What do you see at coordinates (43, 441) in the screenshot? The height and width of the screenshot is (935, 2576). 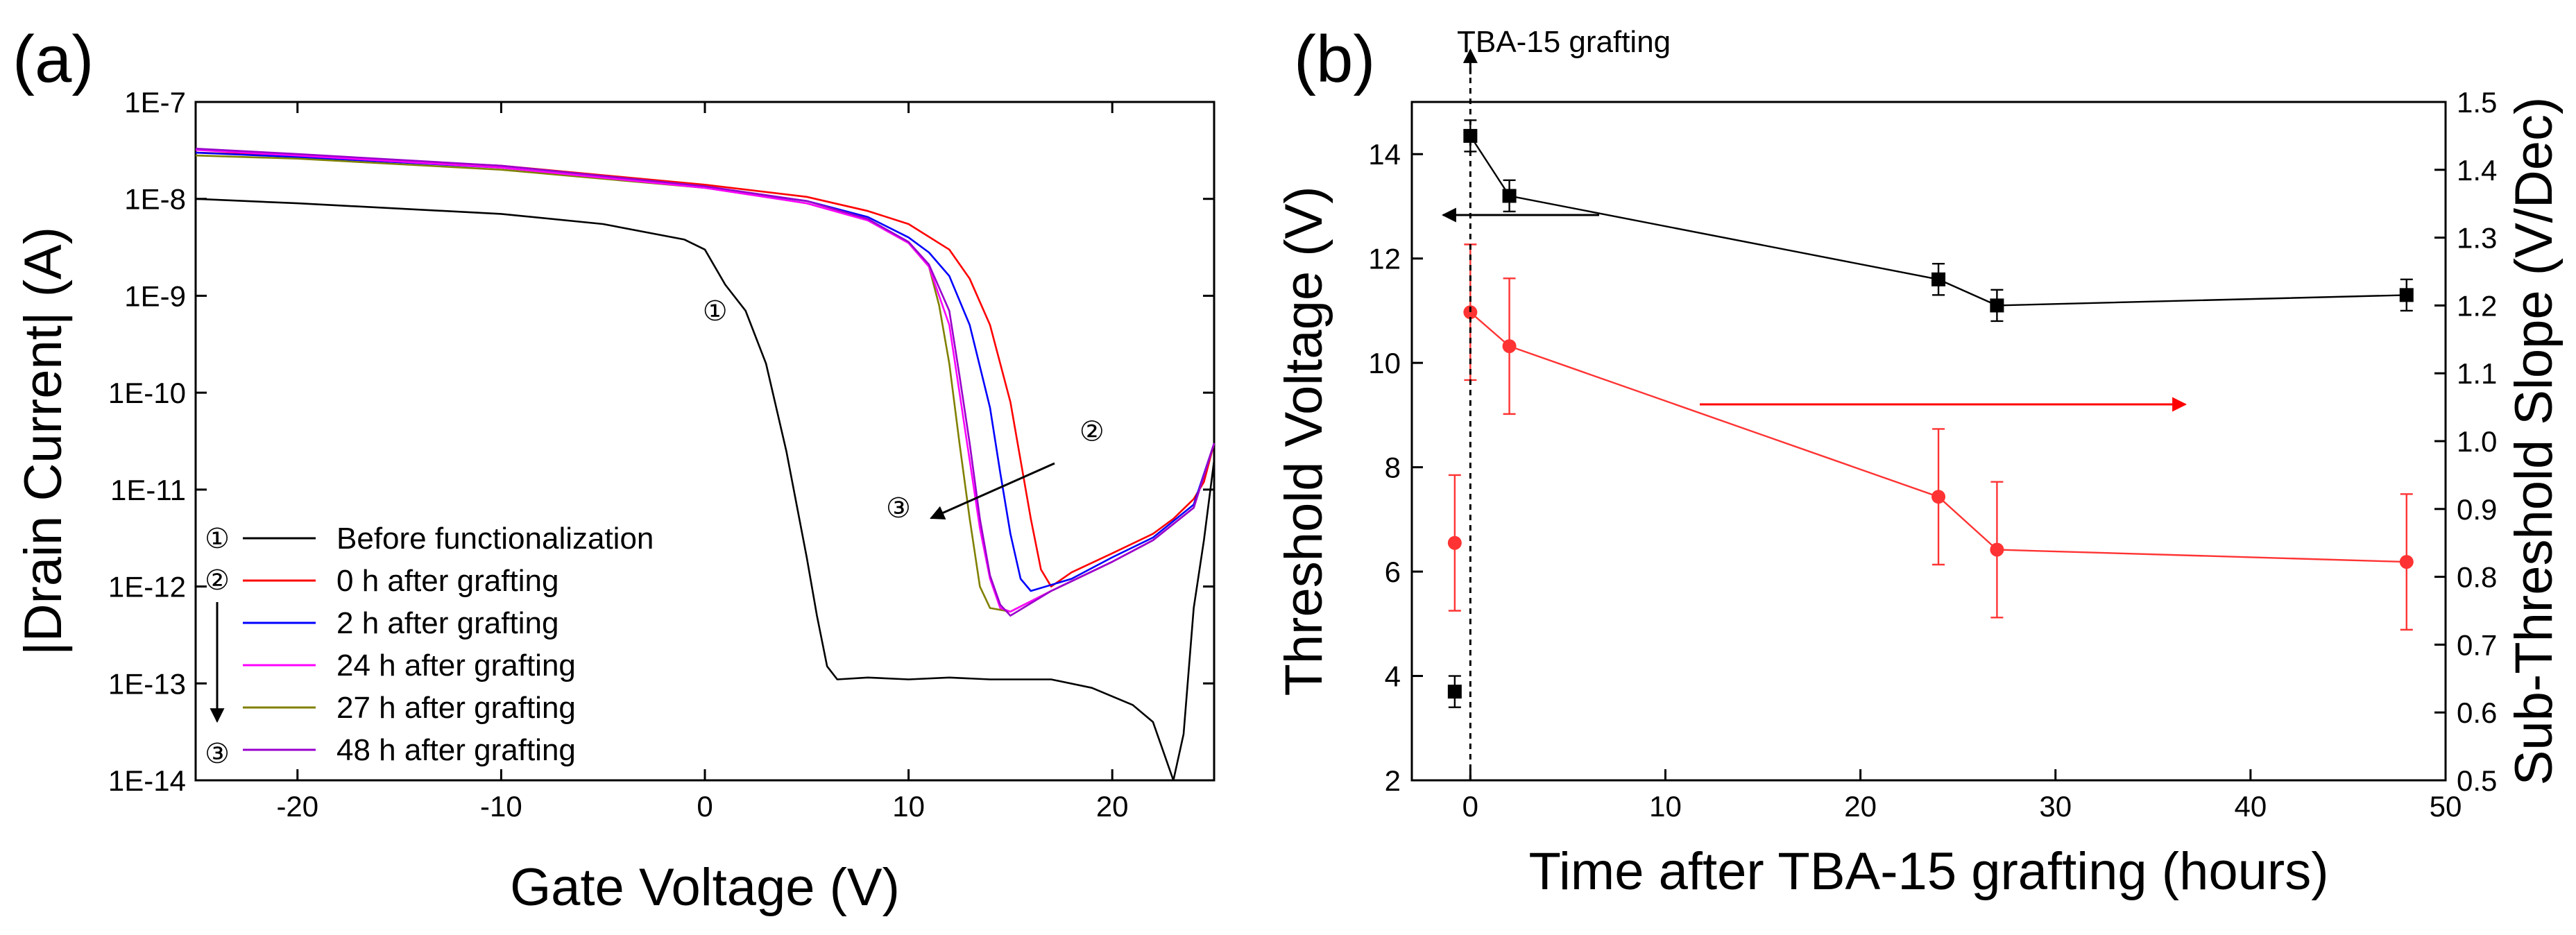 I see `panel-a-y-axis-title: |Drain Current| (A)` at bounding box center [43, 441].